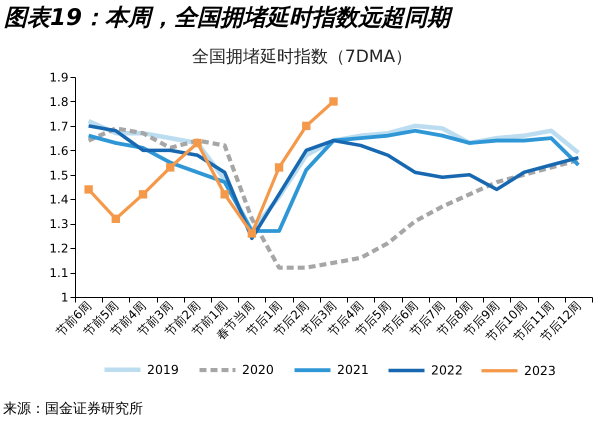  What do you see at coordinates (353, 370) in the screenshot?
I see `legend-label: 2021` at bounding box center [353, 370].